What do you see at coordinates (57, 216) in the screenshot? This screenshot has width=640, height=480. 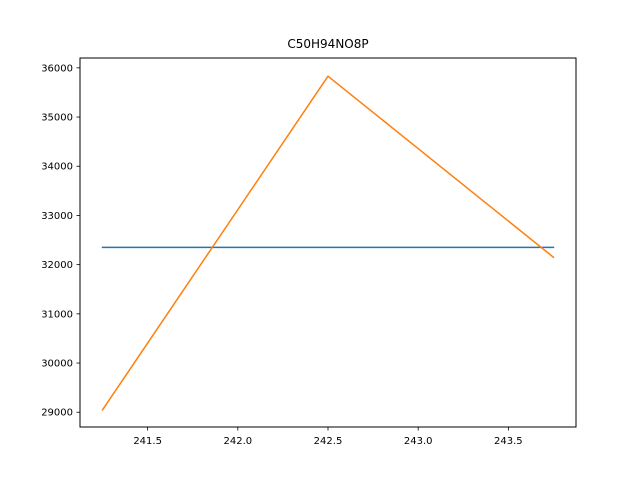 I see `y-tick-label: 33000` at bounding box center [57, 216].